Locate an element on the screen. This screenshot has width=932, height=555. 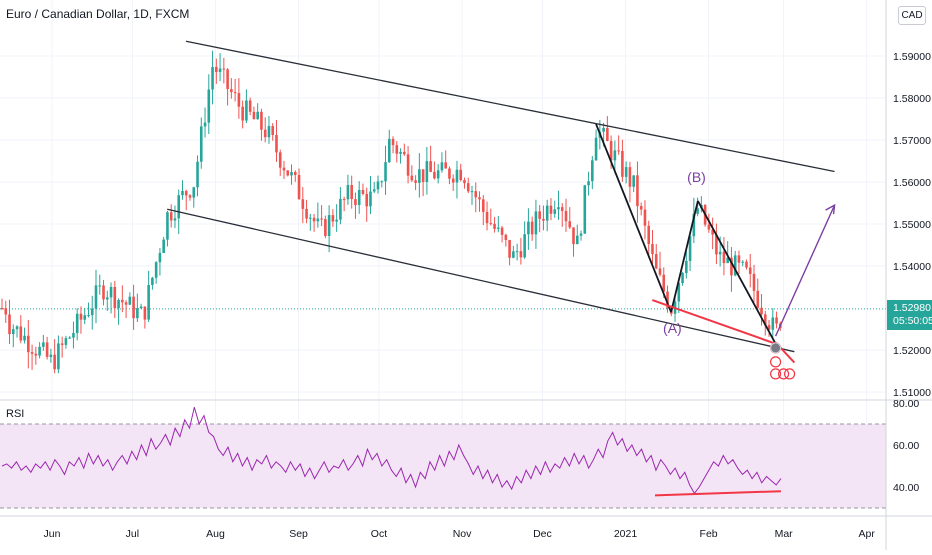
rsi-tick-label: 80.00 is located at coordinates (906, 404).